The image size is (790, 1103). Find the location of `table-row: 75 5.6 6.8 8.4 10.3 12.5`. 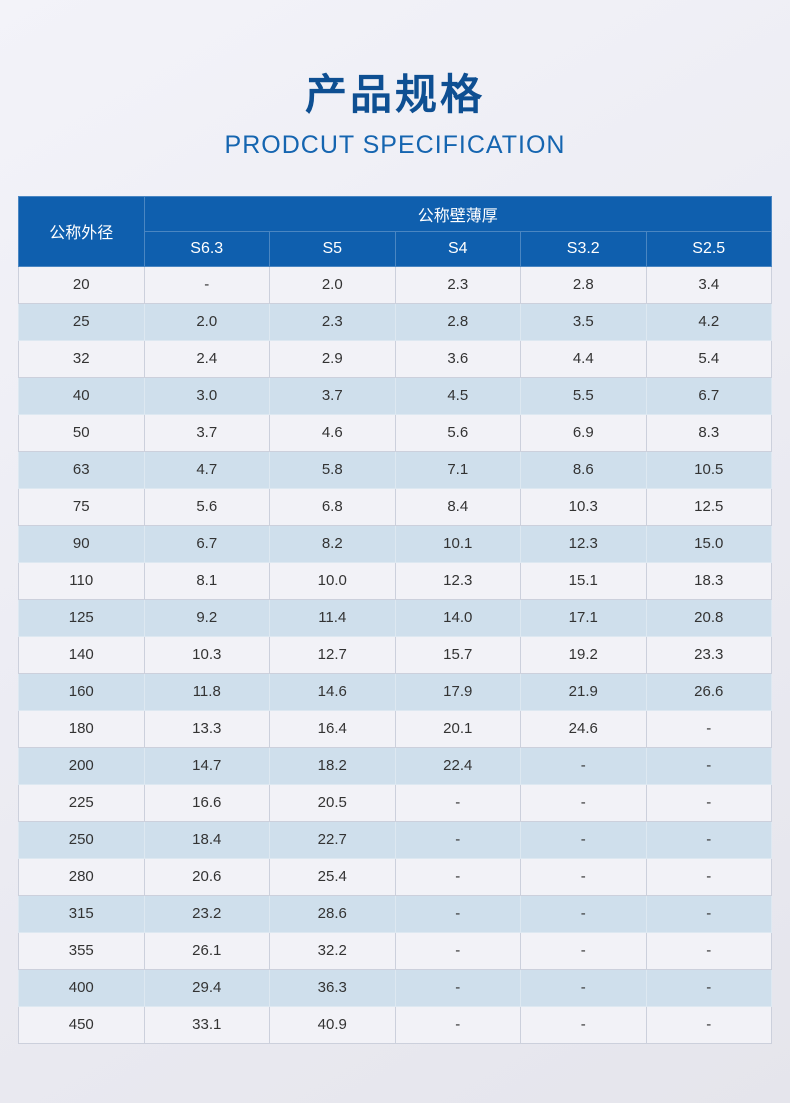

table-row: 75 5.6 6.8 8.4 10.3 12.5 is located at coordinates (395, 506).